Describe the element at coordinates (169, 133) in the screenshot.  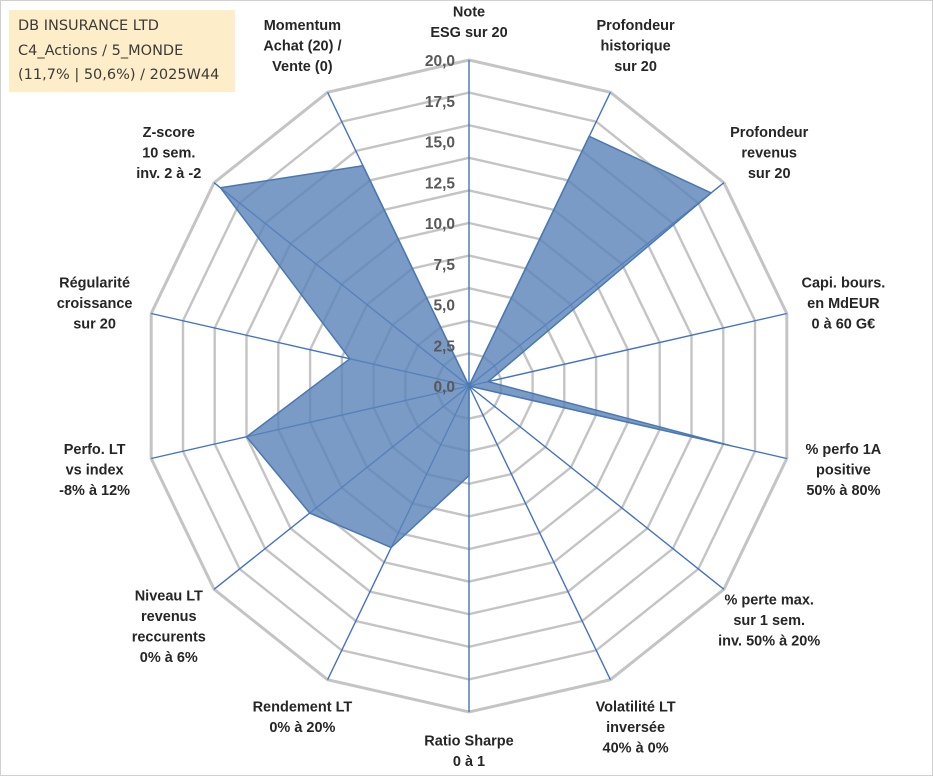
I see `axis-label-12-line-0: Z-score` at that location.